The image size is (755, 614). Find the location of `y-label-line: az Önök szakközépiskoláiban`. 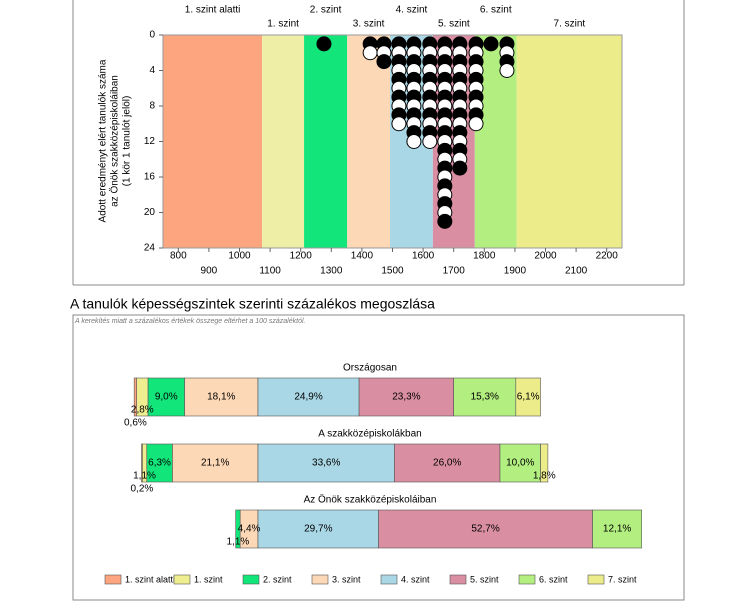

y-label-line: az Önök szakközépiskoláiban is located at coordinates (115, 141).